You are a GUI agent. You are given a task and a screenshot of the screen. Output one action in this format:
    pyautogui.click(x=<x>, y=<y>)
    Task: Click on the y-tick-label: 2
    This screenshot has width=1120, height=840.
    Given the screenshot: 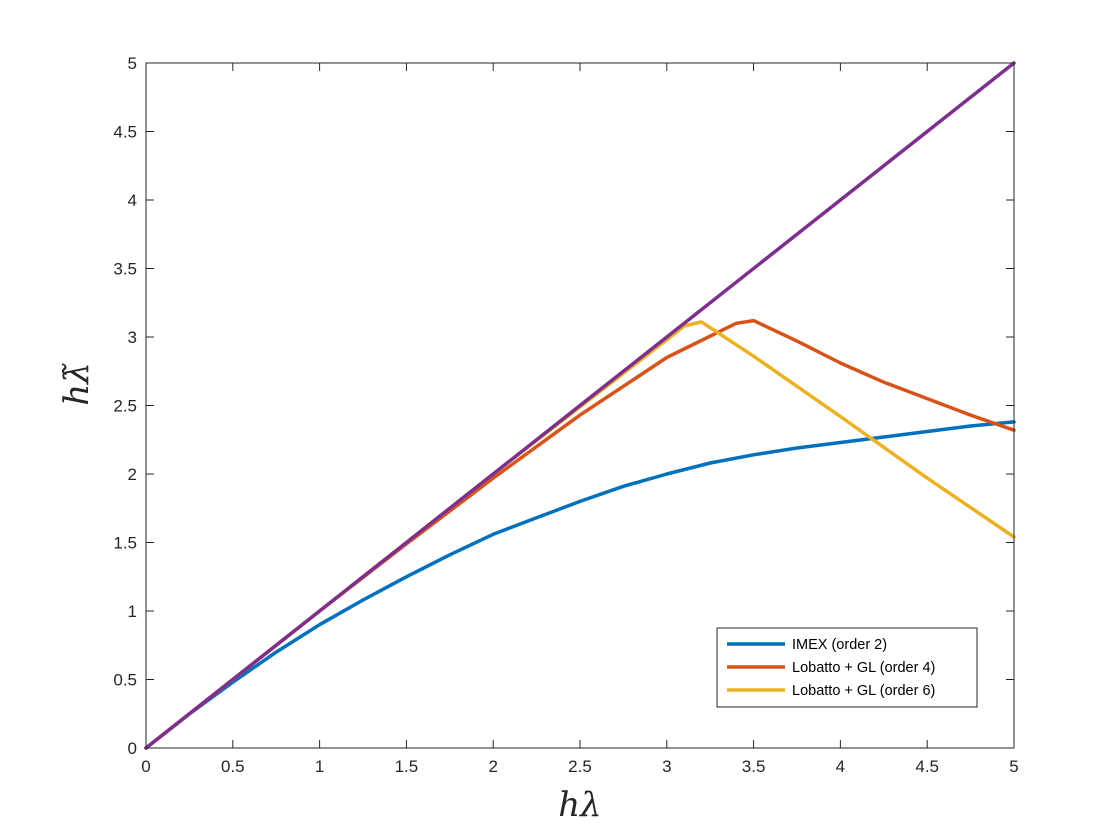 What is the action you would take?
    pyautogui.click(x=132, y=474)
    